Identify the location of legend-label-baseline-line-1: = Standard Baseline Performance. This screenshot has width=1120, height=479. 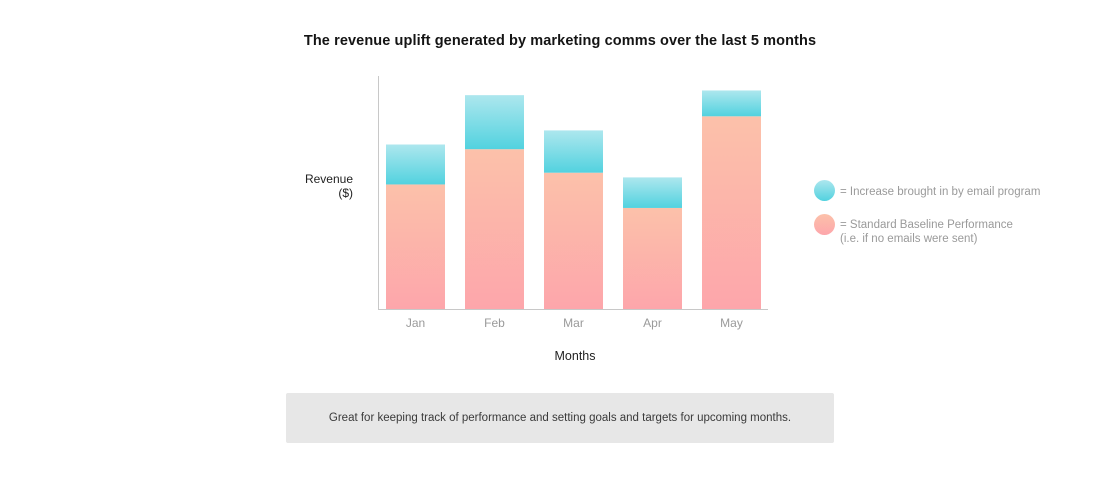
(926, 225).